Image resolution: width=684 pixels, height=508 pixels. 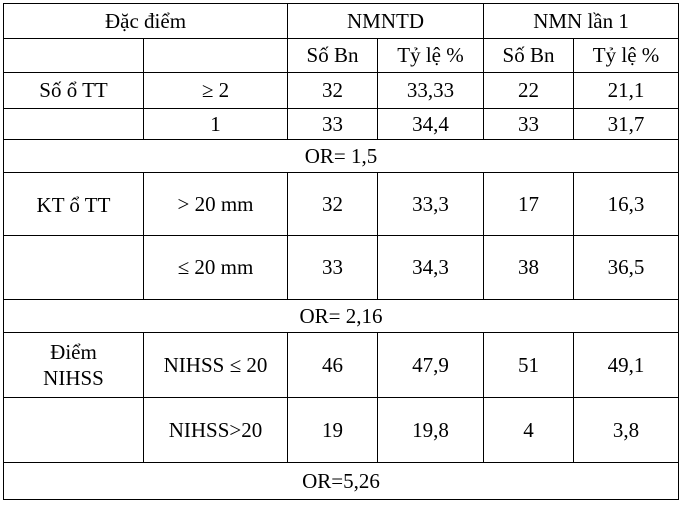 What do you see at coordinates (386, 21) in the screenshot?
I see `header-group-1: NMNTD` at bounding box center [386, 21].